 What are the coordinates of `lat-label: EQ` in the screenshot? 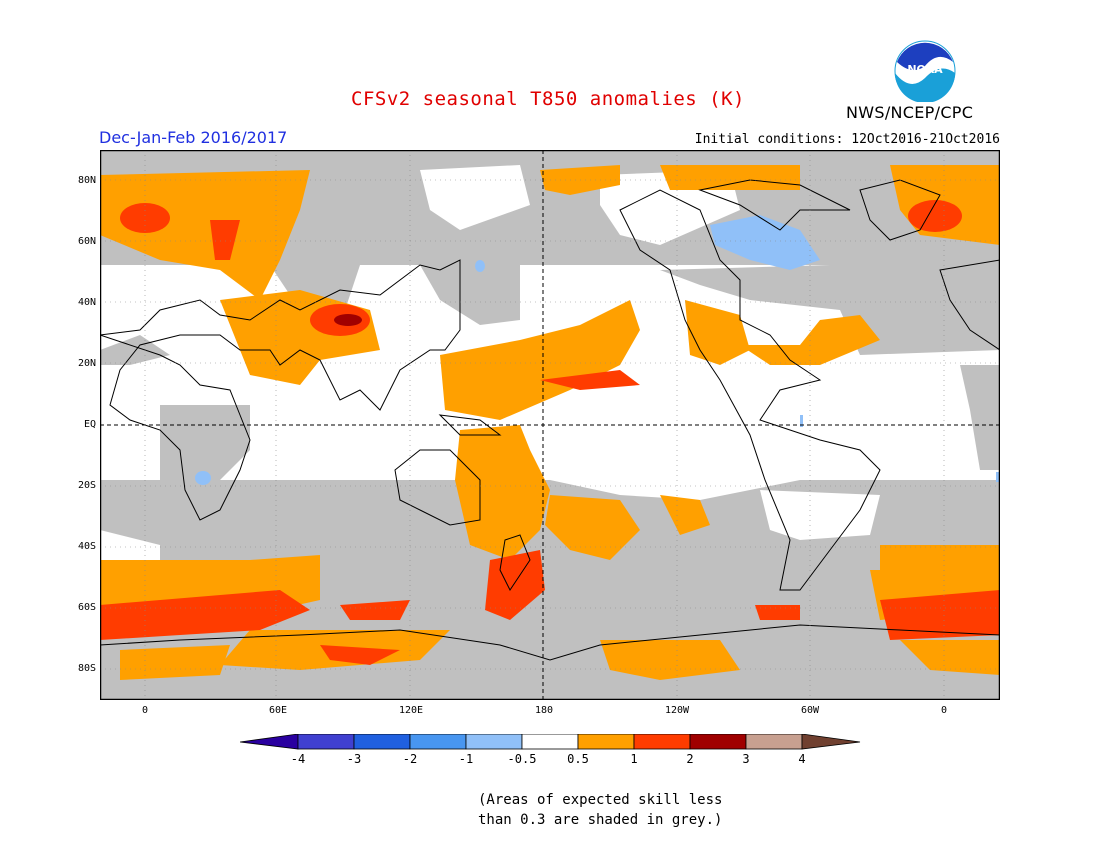 It's located at (89, 424).